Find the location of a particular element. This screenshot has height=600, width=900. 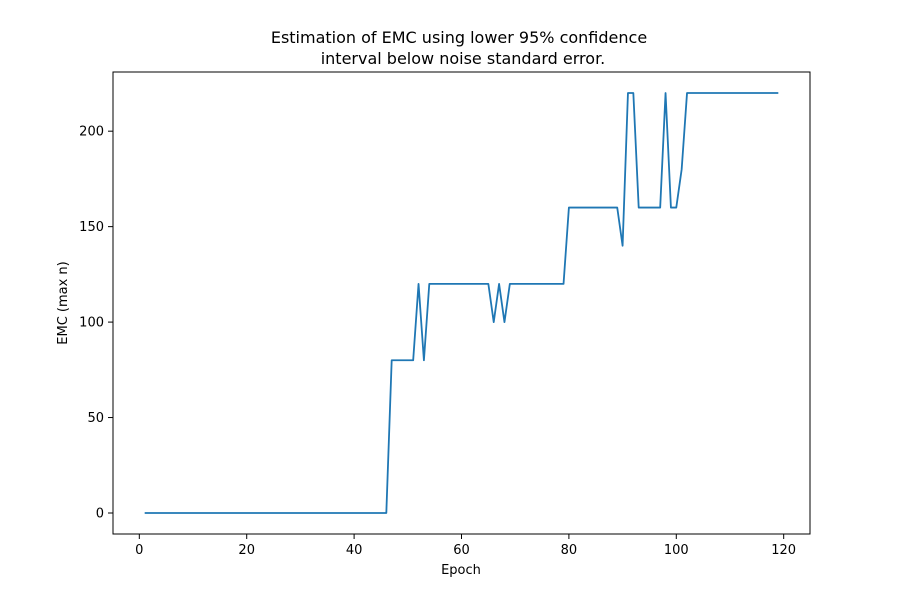

x-tick-label: 120 is located at coordinates (783, 550).